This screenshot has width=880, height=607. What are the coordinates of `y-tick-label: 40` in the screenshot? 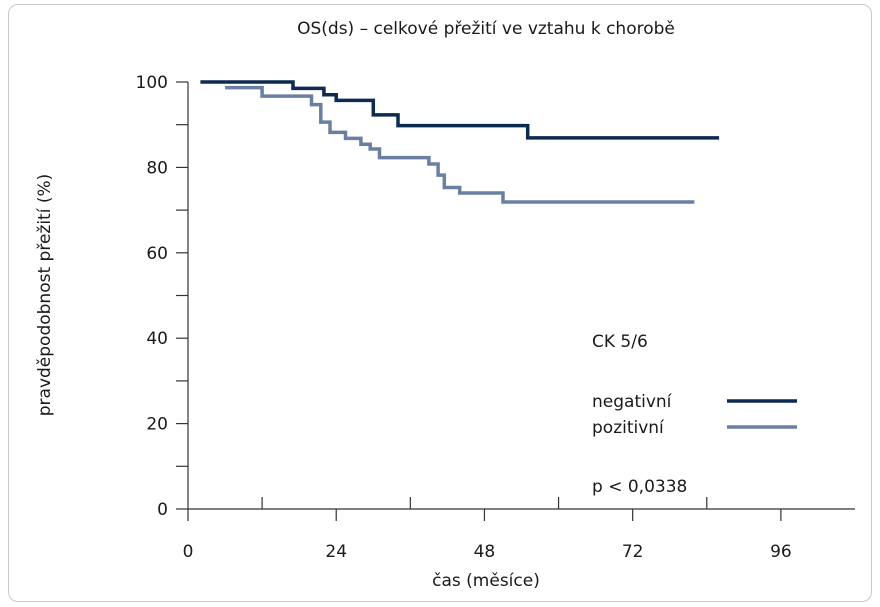 It's located at (157, 339).